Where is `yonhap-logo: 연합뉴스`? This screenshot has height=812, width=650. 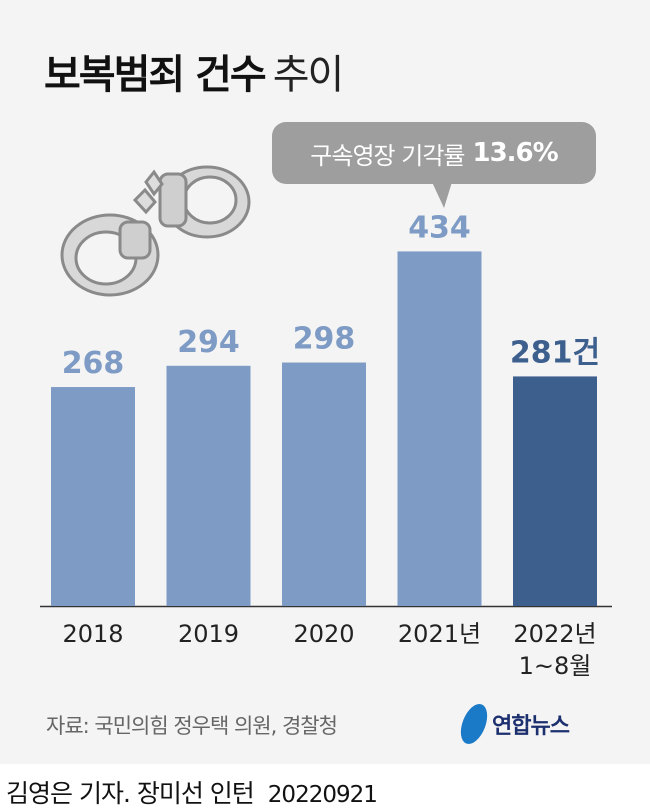 yonhap-logo: 연합뉴스 is located at coordinates (513, 724).